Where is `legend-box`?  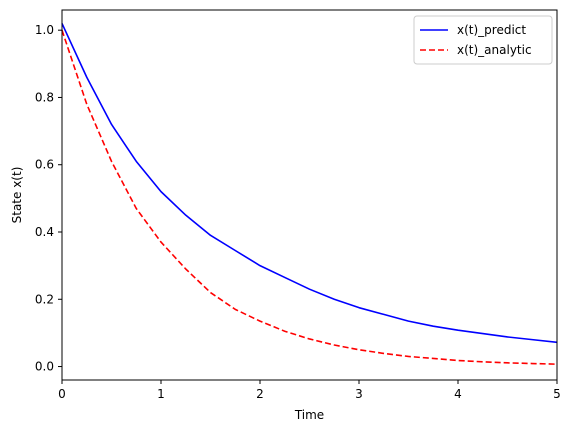
legend-box is located at coordinates (483, 40).